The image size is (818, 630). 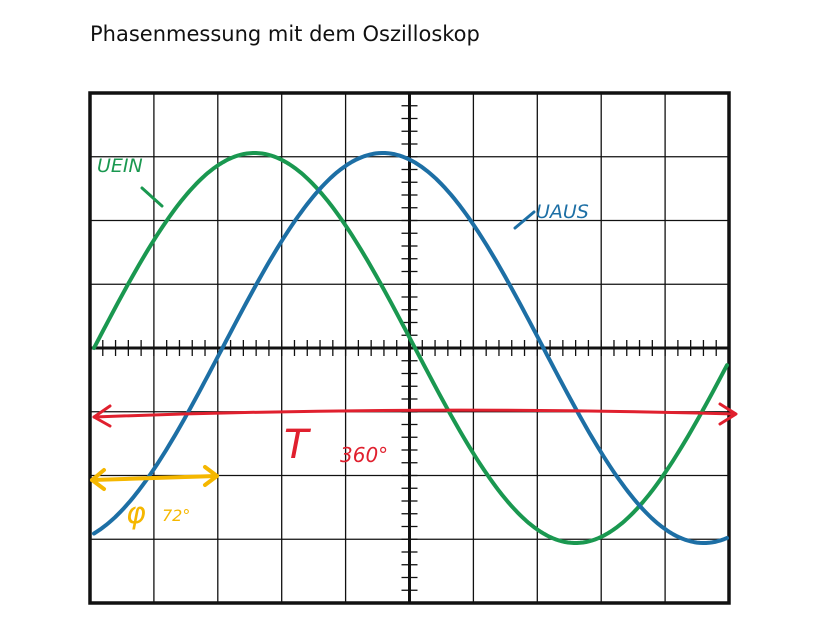 I want to click on page-title: Phasenmessung mit dem Oszilloskop, so click(x=285, y=34).